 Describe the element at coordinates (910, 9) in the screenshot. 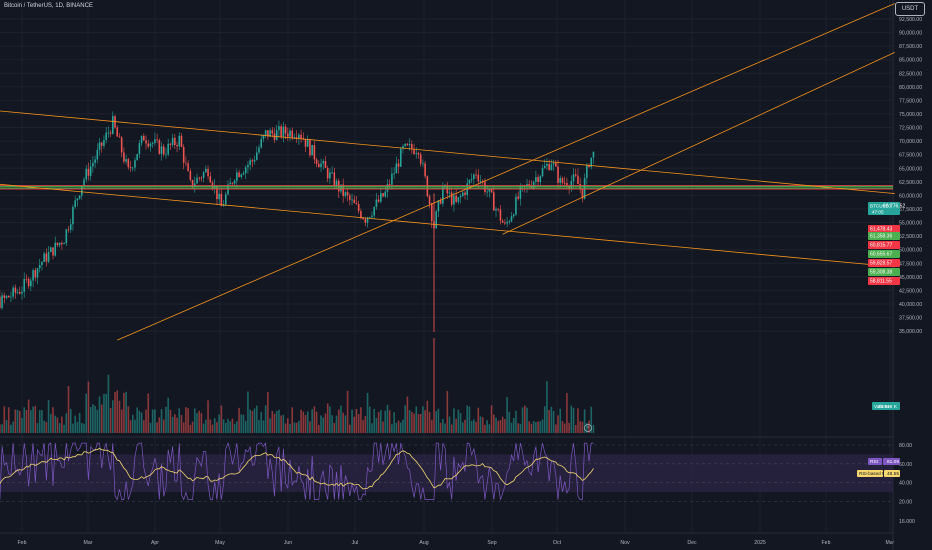

I see `currency-button: USDT` at that location.